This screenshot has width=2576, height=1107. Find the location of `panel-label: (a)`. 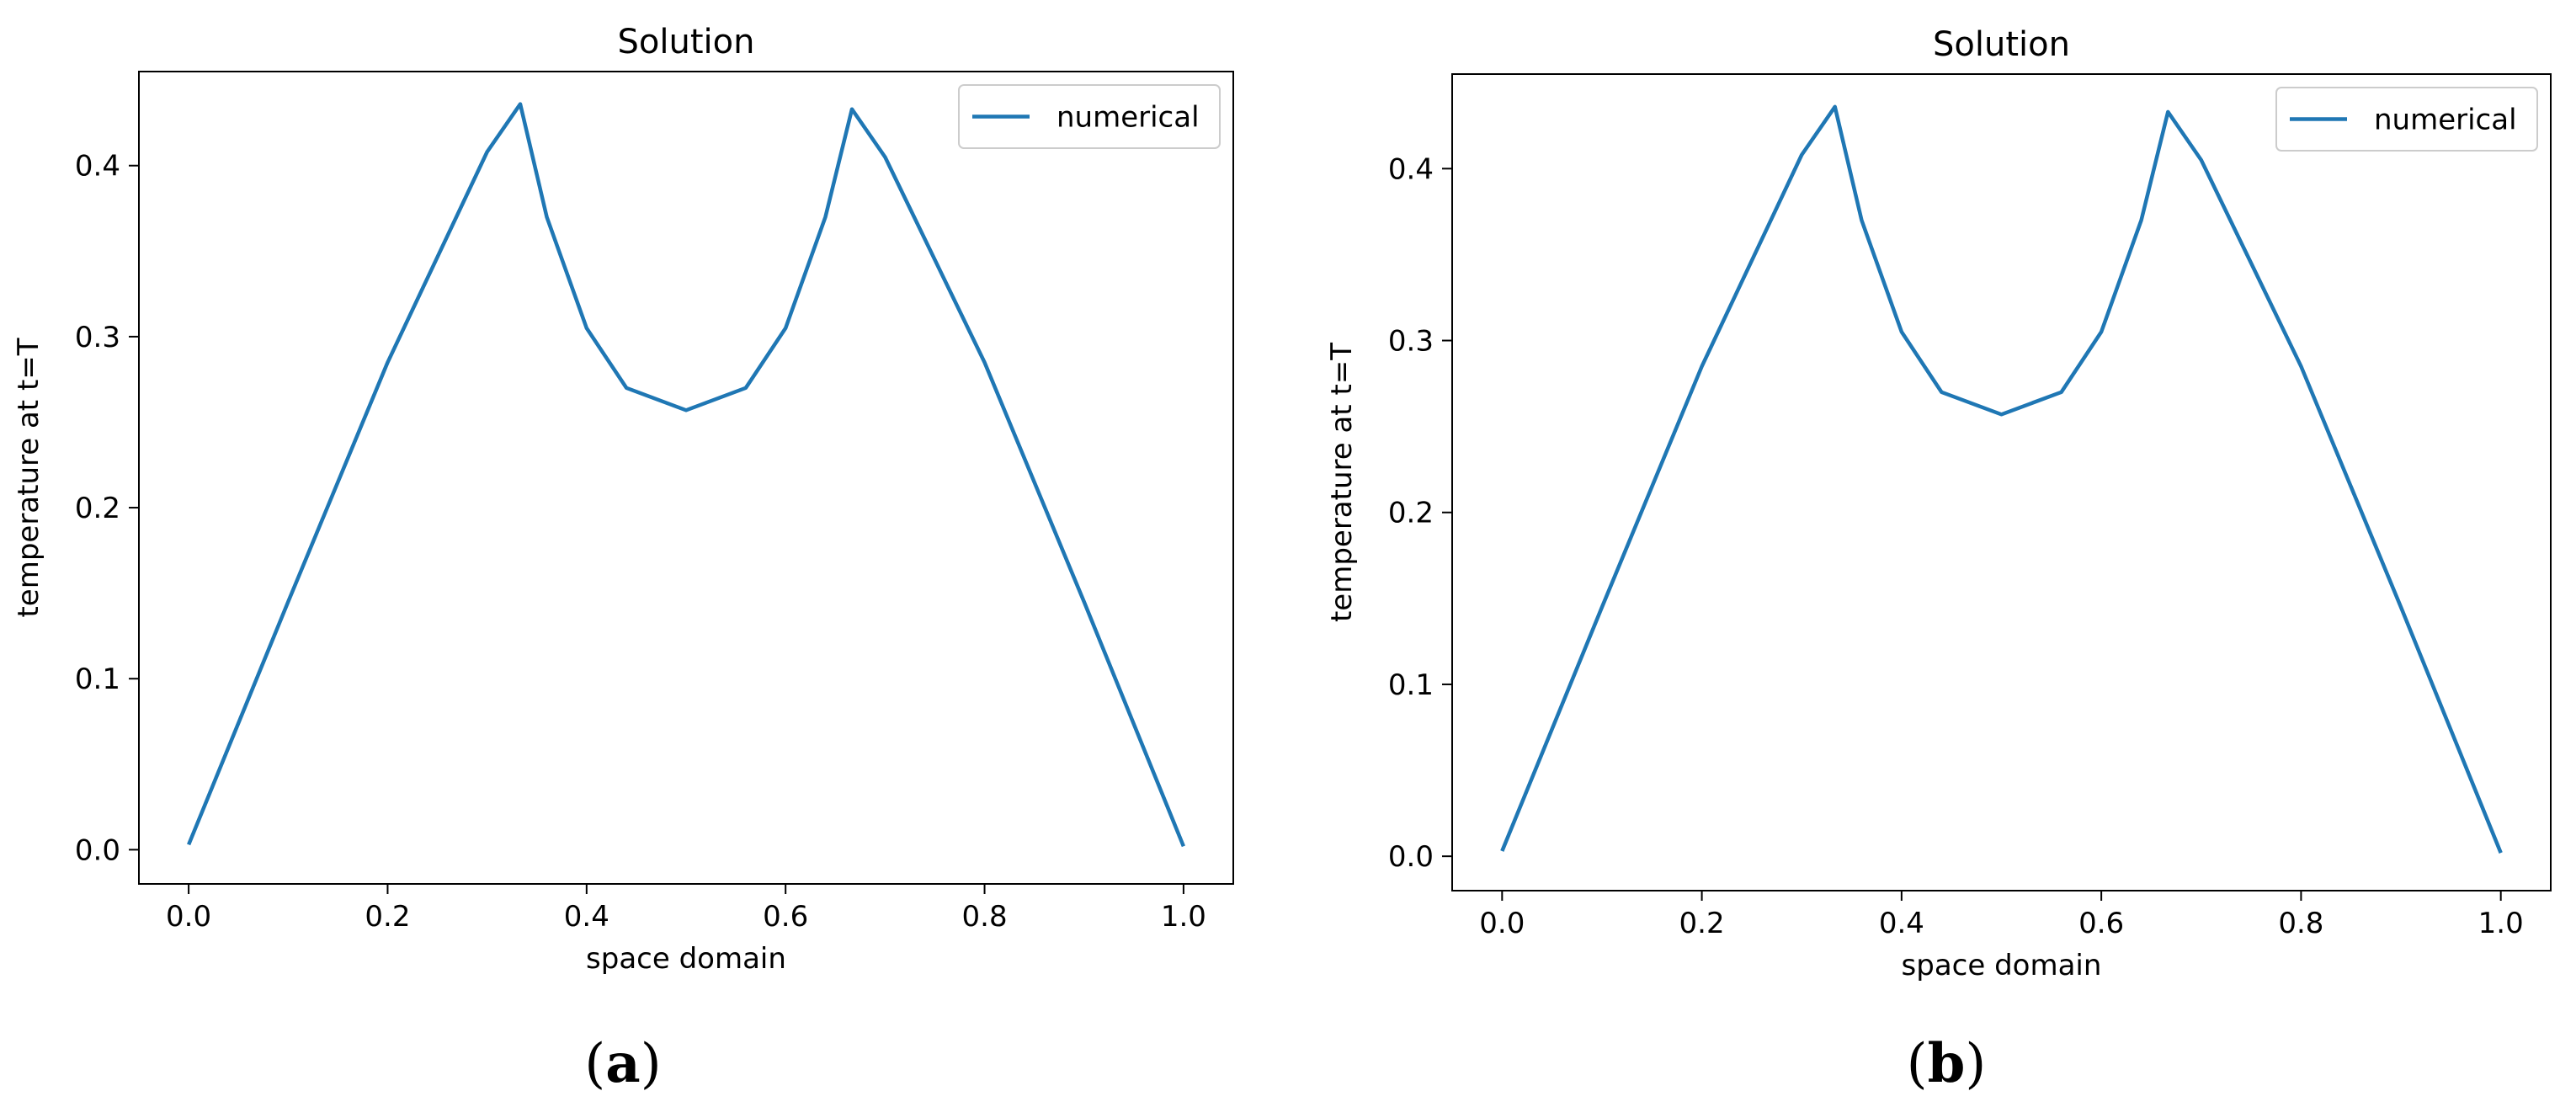

panel-label: (a) is located at coordinates (623, 1063).